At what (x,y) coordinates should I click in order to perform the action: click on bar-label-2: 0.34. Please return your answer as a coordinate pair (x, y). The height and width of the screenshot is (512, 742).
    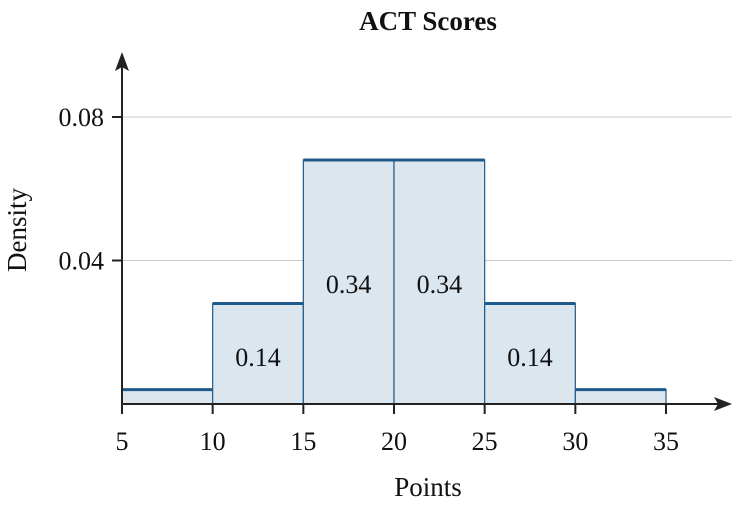
    Looking at the image, I should click on (349, 284).